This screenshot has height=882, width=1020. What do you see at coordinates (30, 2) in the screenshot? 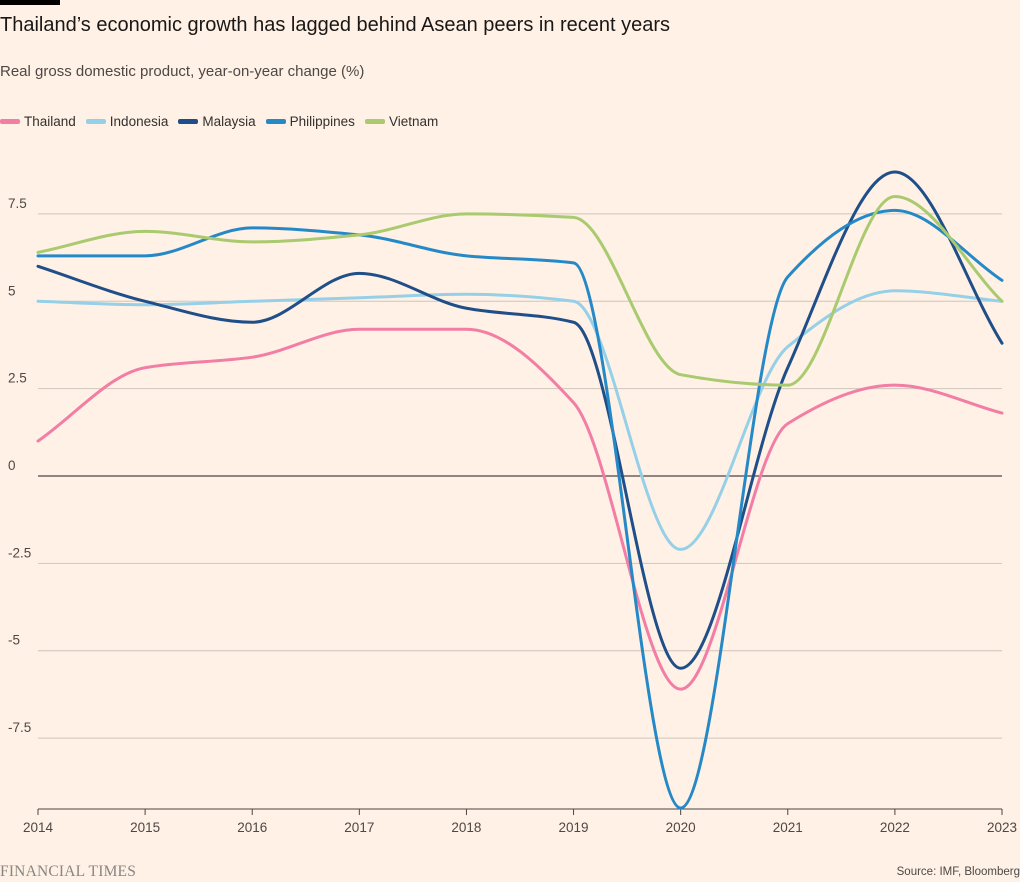
I see `ft-top-accent-bar` at bounding box center [30, 2].